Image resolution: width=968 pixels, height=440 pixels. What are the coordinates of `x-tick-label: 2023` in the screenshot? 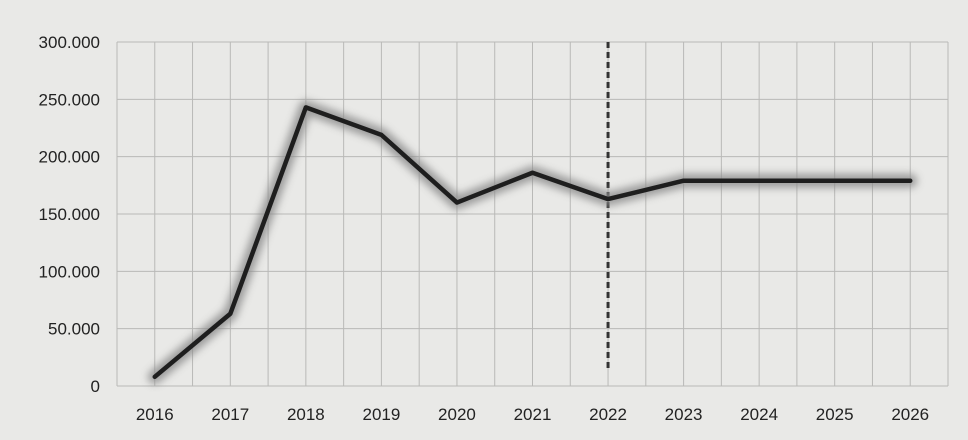 It's located at (684, 414).